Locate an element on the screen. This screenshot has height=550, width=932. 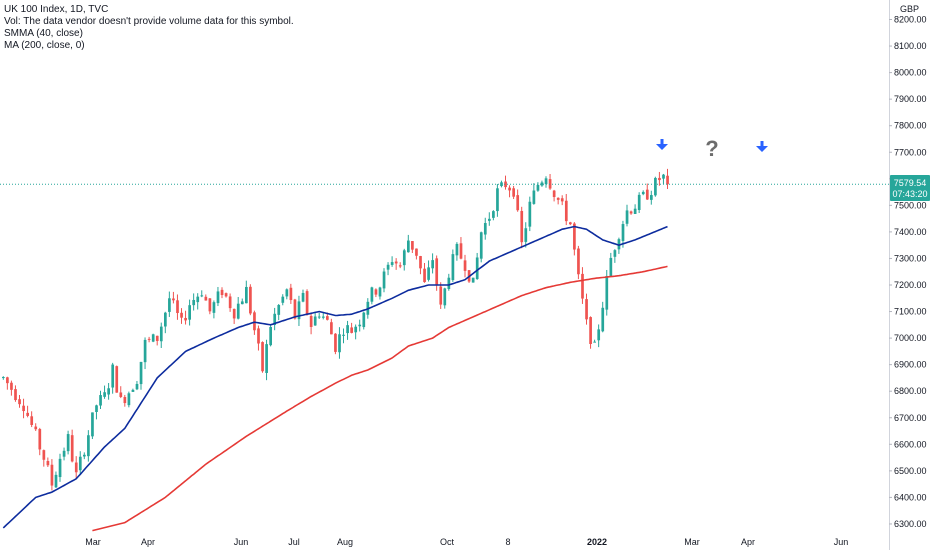
price-tick-label: 7500.00 is located at coordinates (910, 205).